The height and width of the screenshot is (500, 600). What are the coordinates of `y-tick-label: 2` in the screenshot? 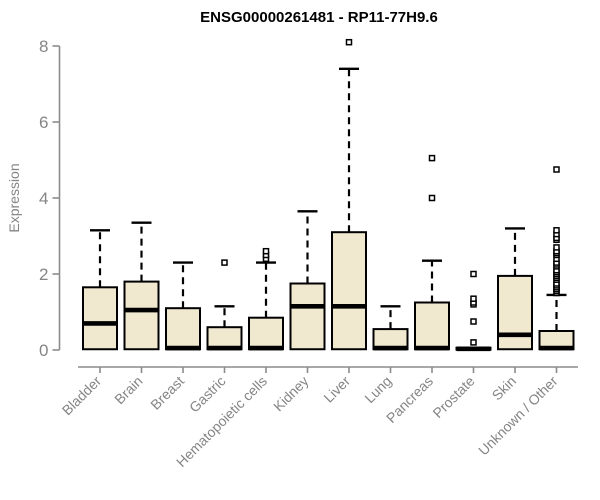 It's located at (43, 274).